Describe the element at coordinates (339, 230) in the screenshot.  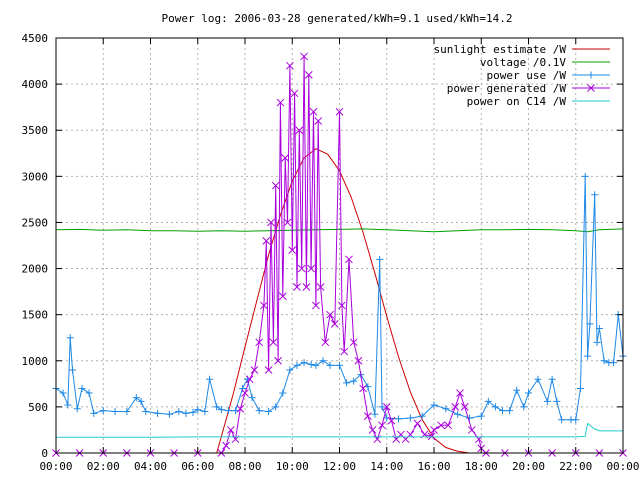
I see `series-line-voltage-0-1v` at that location.